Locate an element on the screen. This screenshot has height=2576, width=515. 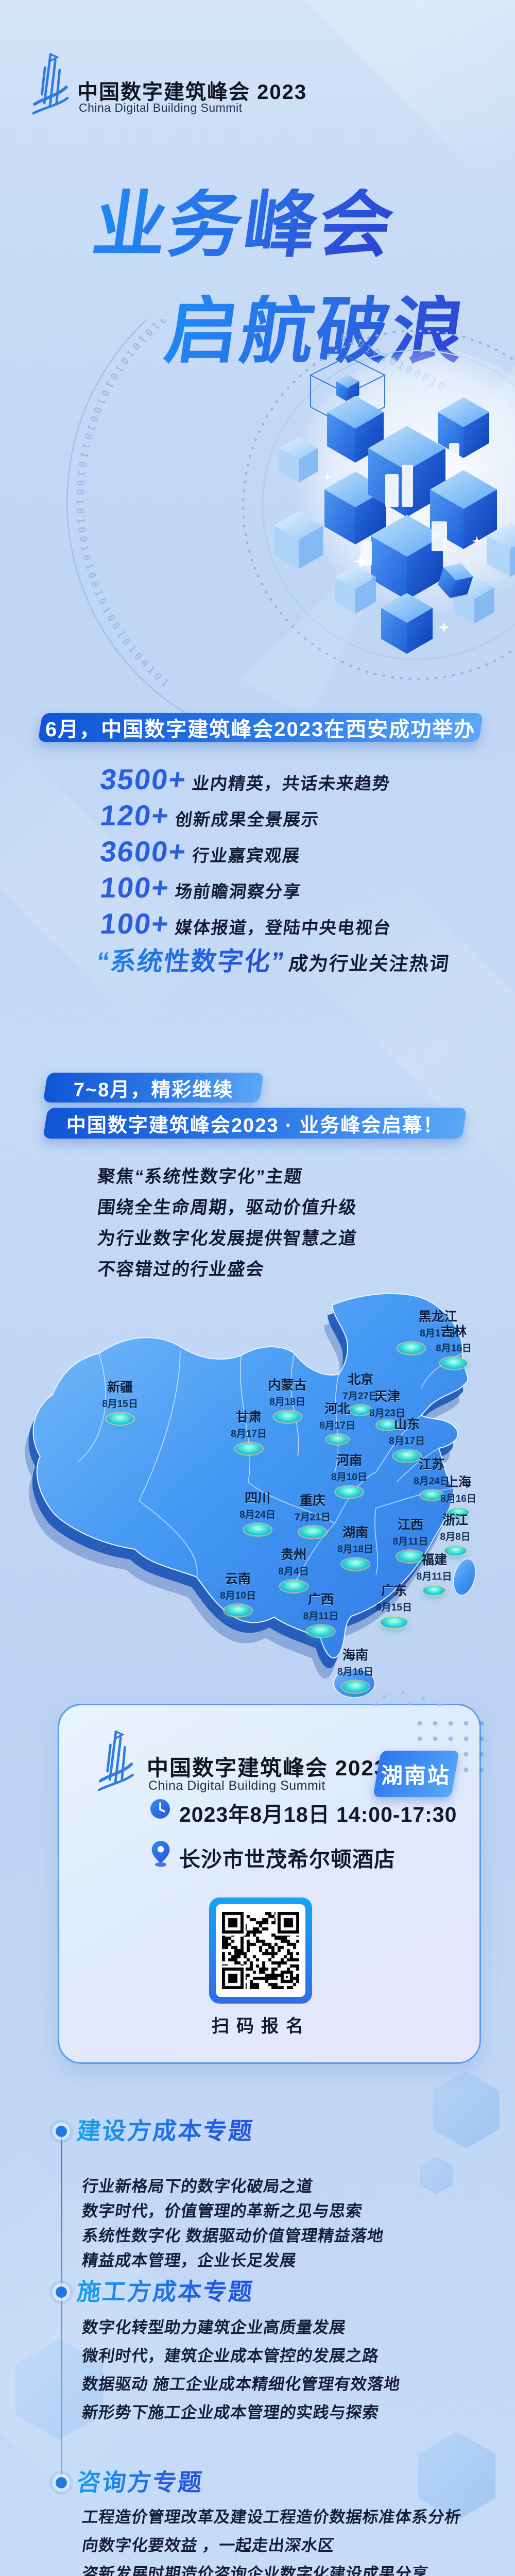
map-marker: 海南 8月16日 is located at coordinates (355, 1670).